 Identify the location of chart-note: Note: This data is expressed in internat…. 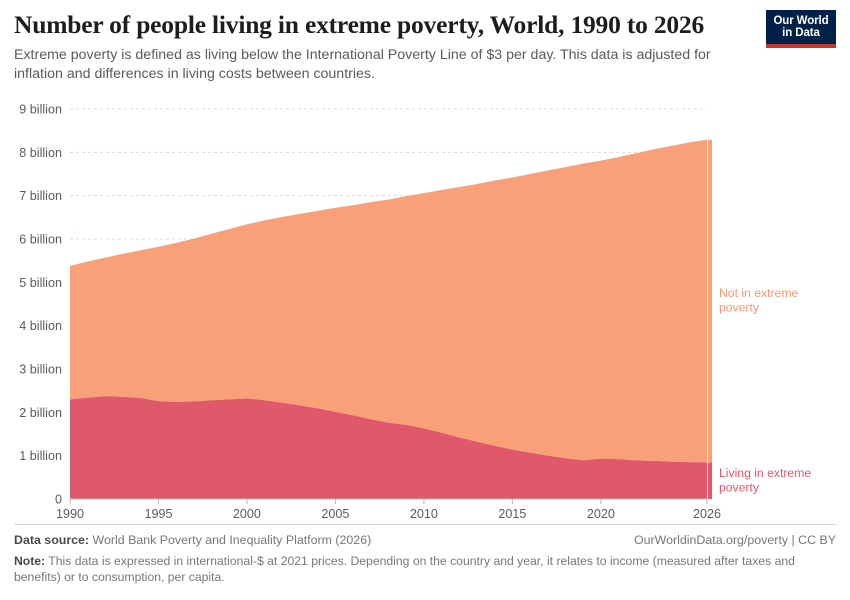
(420, 569).